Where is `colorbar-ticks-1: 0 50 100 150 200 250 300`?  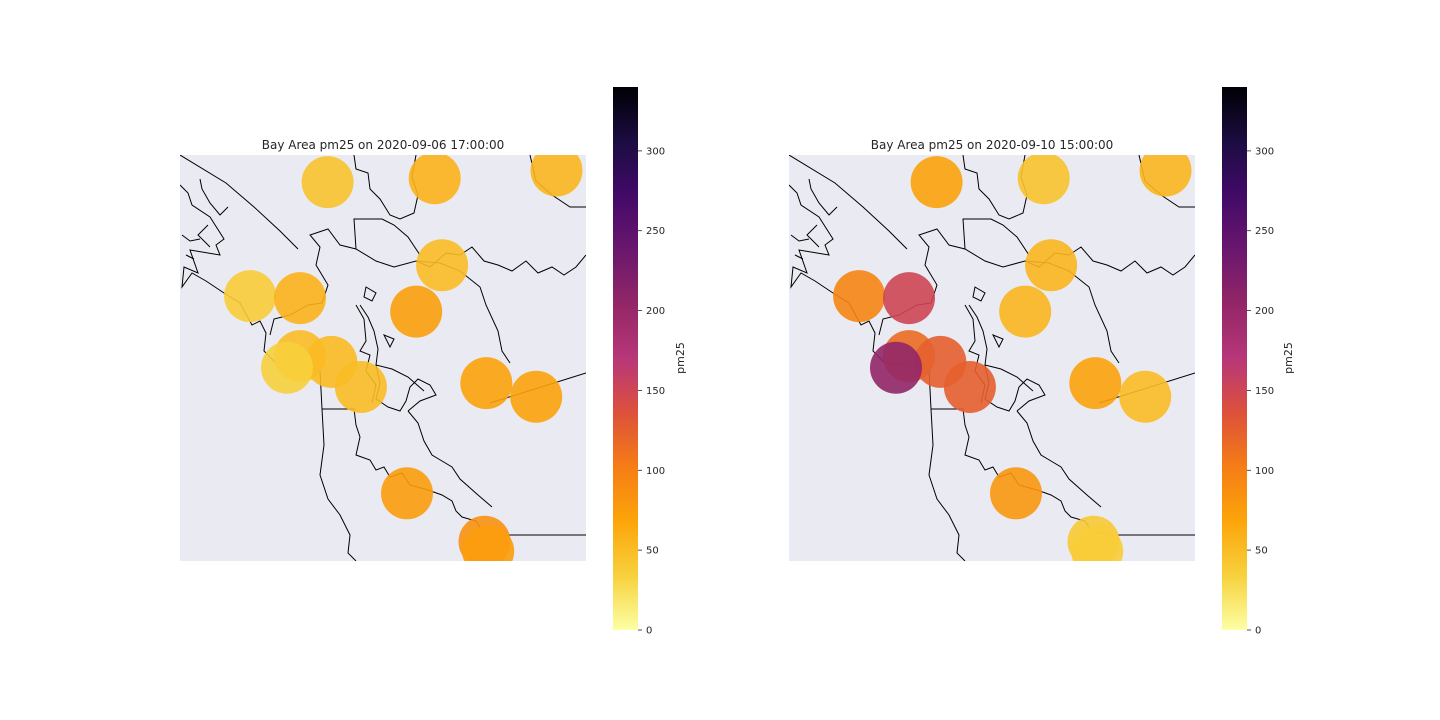 colorbar-ticks-1: 0 50 100 150 200 250 300 is located at coordinates (651, 391).